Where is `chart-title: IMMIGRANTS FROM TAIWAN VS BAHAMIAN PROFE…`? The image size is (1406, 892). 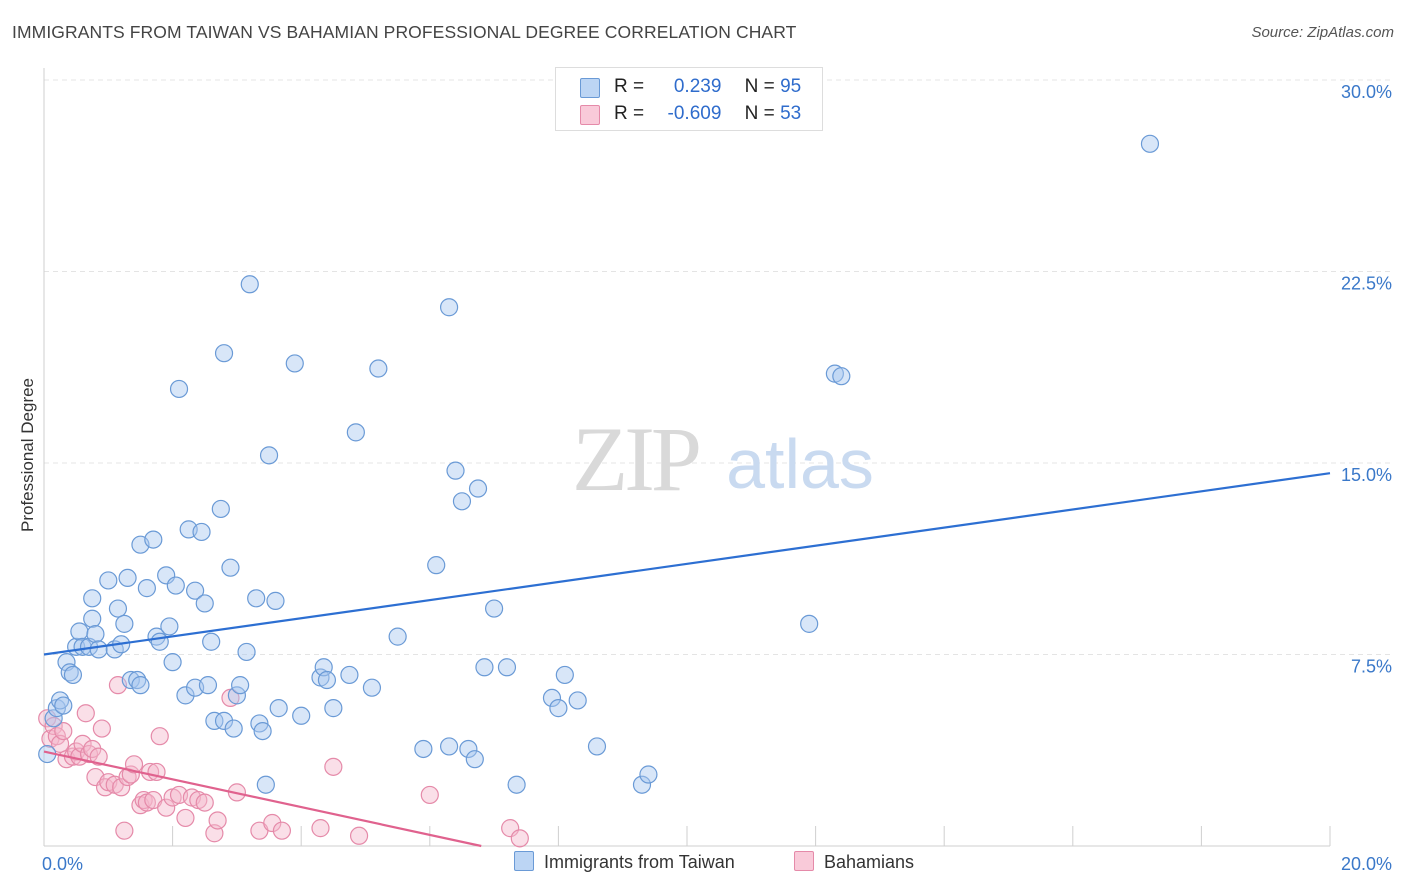
chart-title: IMMIGRANTS FROM TAIWAN VS BAHAMIAN PROFE… is located at coordinates (404, 32).